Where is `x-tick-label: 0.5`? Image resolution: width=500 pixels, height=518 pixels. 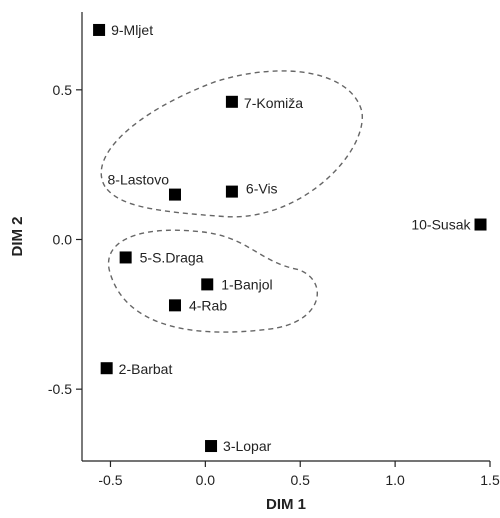 x-tick-label: 0.5 is located at coordinates (300, 480).